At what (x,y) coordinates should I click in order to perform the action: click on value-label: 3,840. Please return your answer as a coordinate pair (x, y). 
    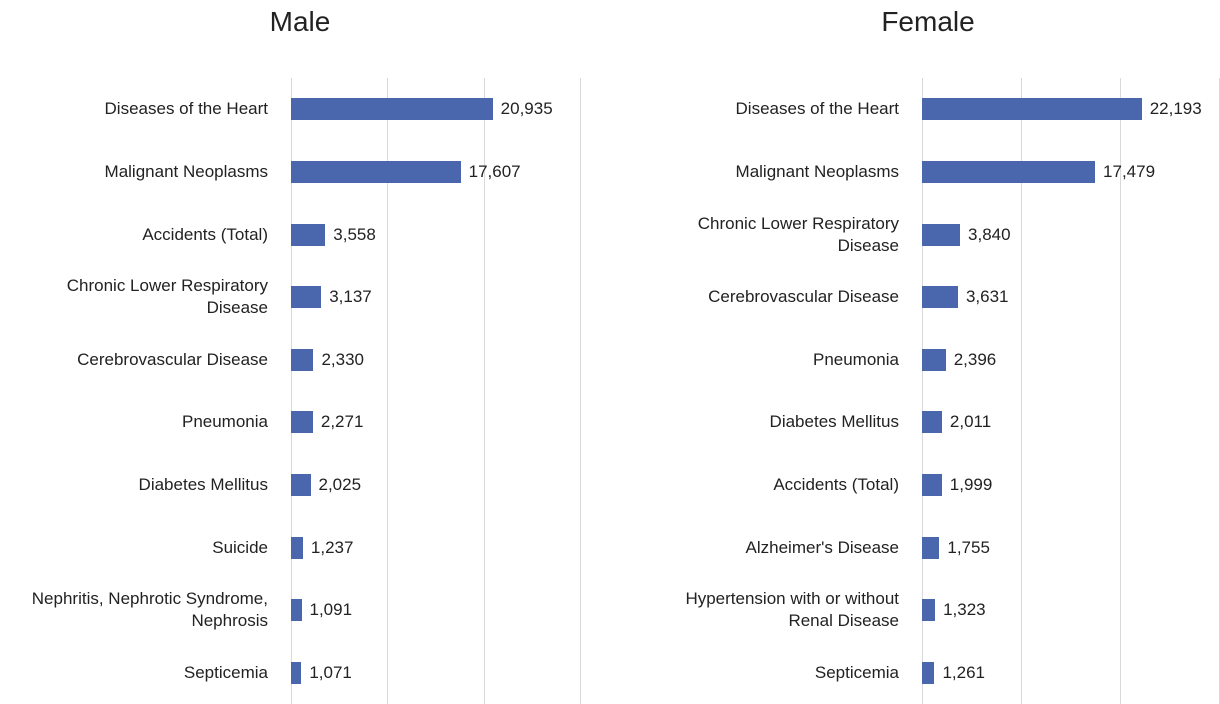
    Looking at the image, I should click on (989, 234).